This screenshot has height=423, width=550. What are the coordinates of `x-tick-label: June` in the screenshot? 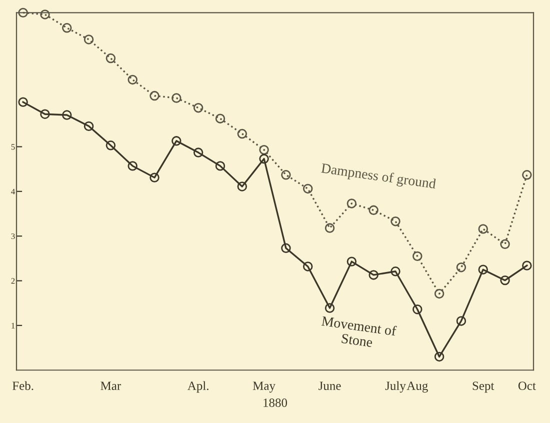 It's located at (329, 386).